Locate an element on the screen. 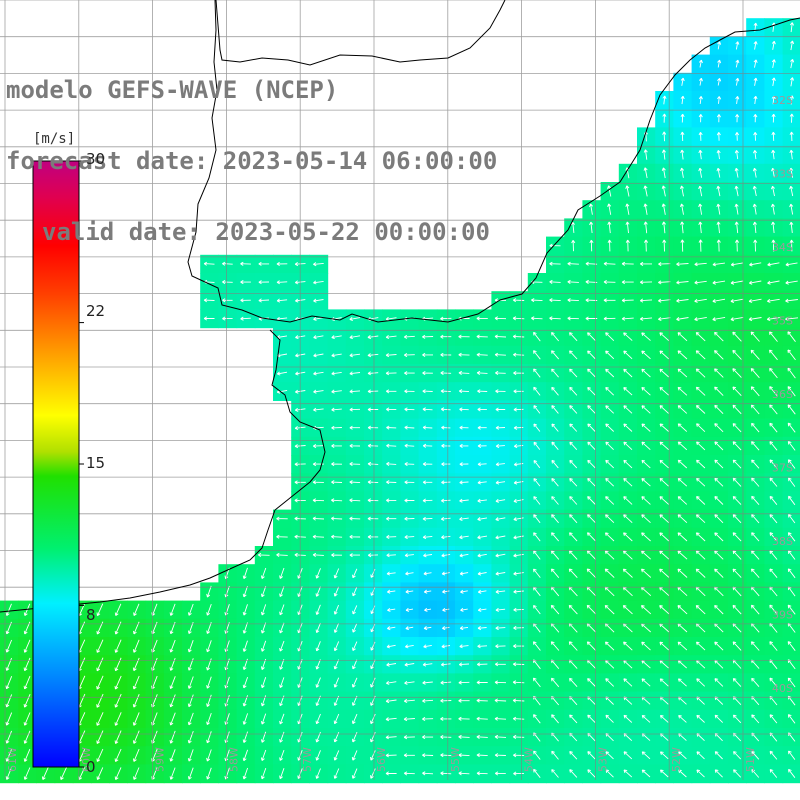 The height and width of the screenshot is (800, 800). latitude-label: 39S is located at coordinates (782, 615).